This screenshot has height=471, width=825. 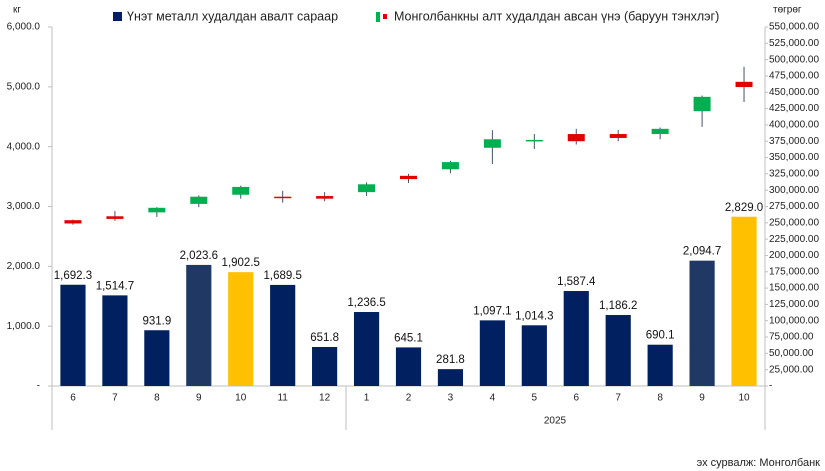 What do you see at coordinates (38, 386) in the screenshot?
I see `y-tick-label: -` at bounding box center [38, 386].